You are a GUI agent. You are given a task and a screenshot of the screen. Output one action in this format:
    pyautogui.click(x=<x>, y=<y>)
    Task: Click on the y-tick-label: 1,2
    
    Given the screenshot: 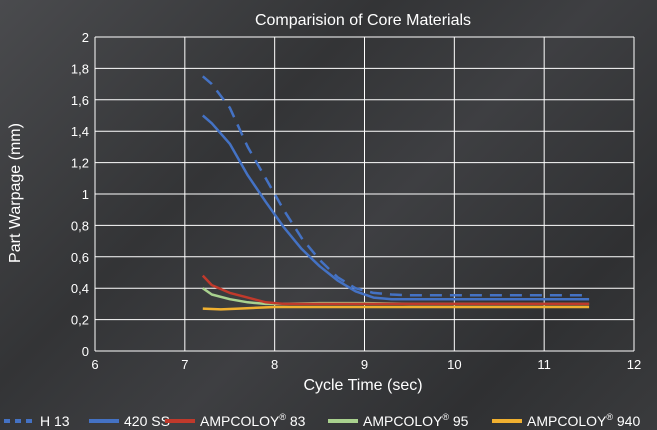 What is the action you would take?
    pyautogui.click(x=80, y=163)
    